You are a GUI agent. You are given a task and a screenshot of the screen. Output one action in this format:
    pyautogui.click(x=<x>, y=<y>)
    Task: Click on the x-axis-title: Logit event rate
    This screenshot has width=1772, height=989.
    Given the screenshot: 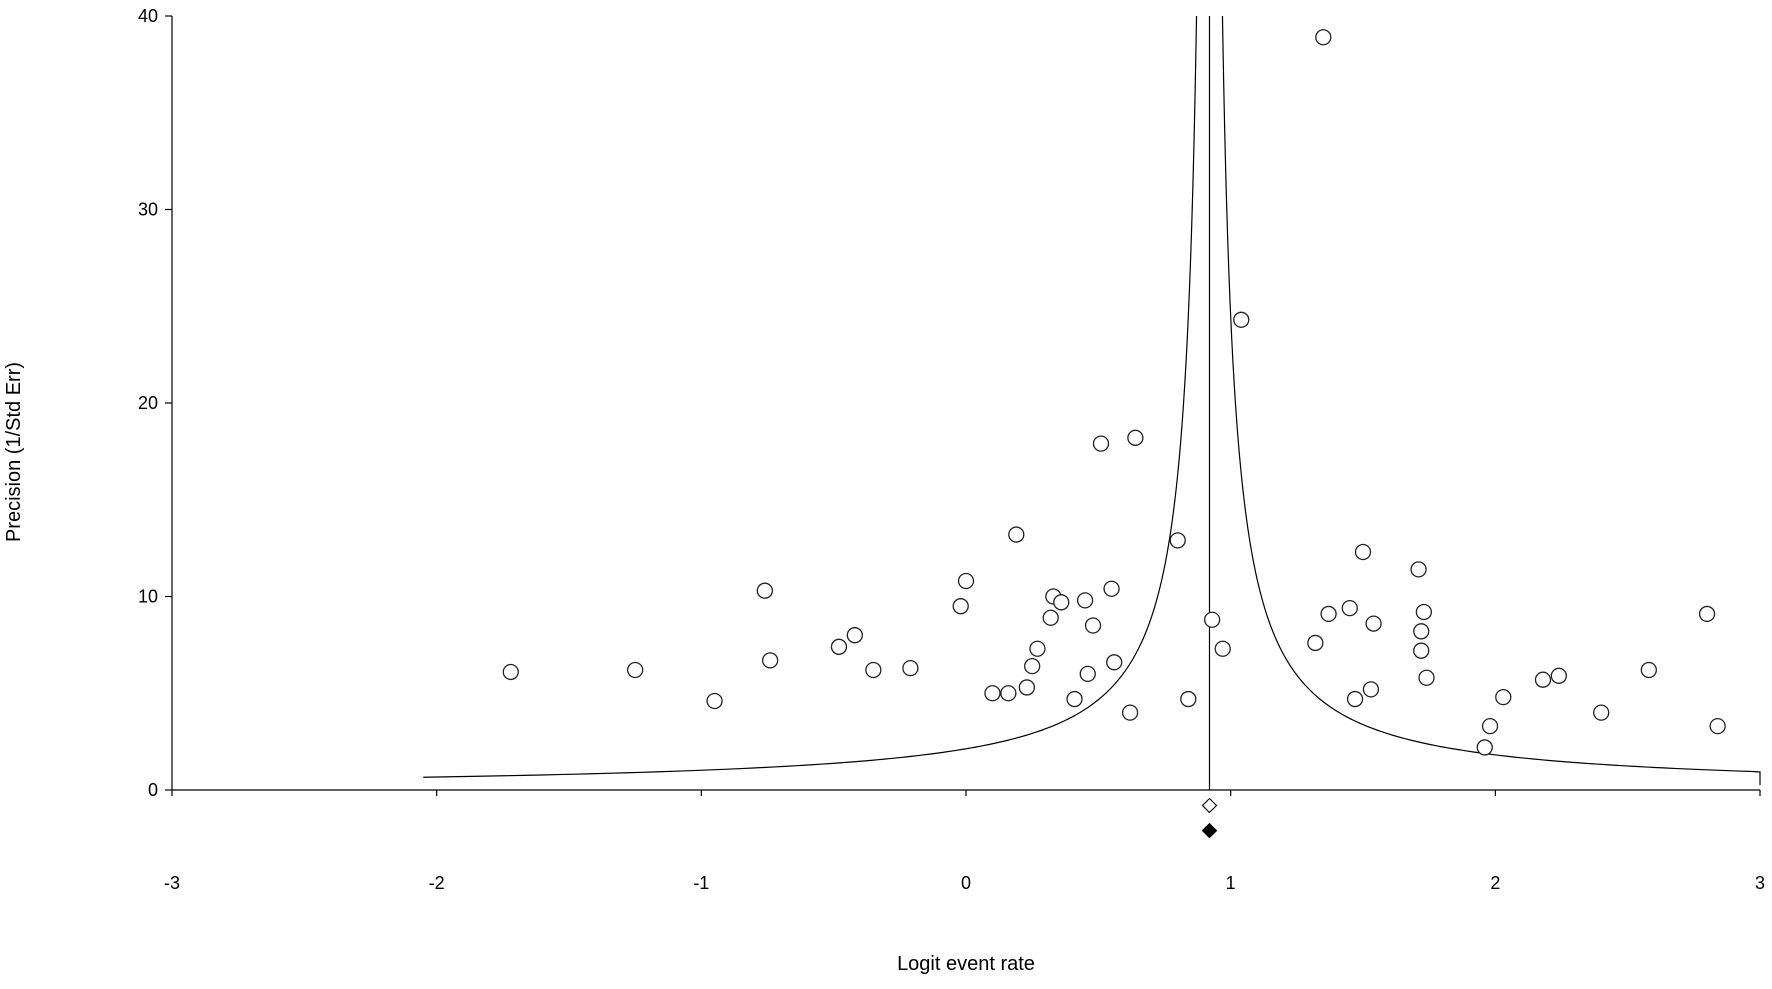 What is the action you would take?
    pyautogui.click(x=966, y=964)
    